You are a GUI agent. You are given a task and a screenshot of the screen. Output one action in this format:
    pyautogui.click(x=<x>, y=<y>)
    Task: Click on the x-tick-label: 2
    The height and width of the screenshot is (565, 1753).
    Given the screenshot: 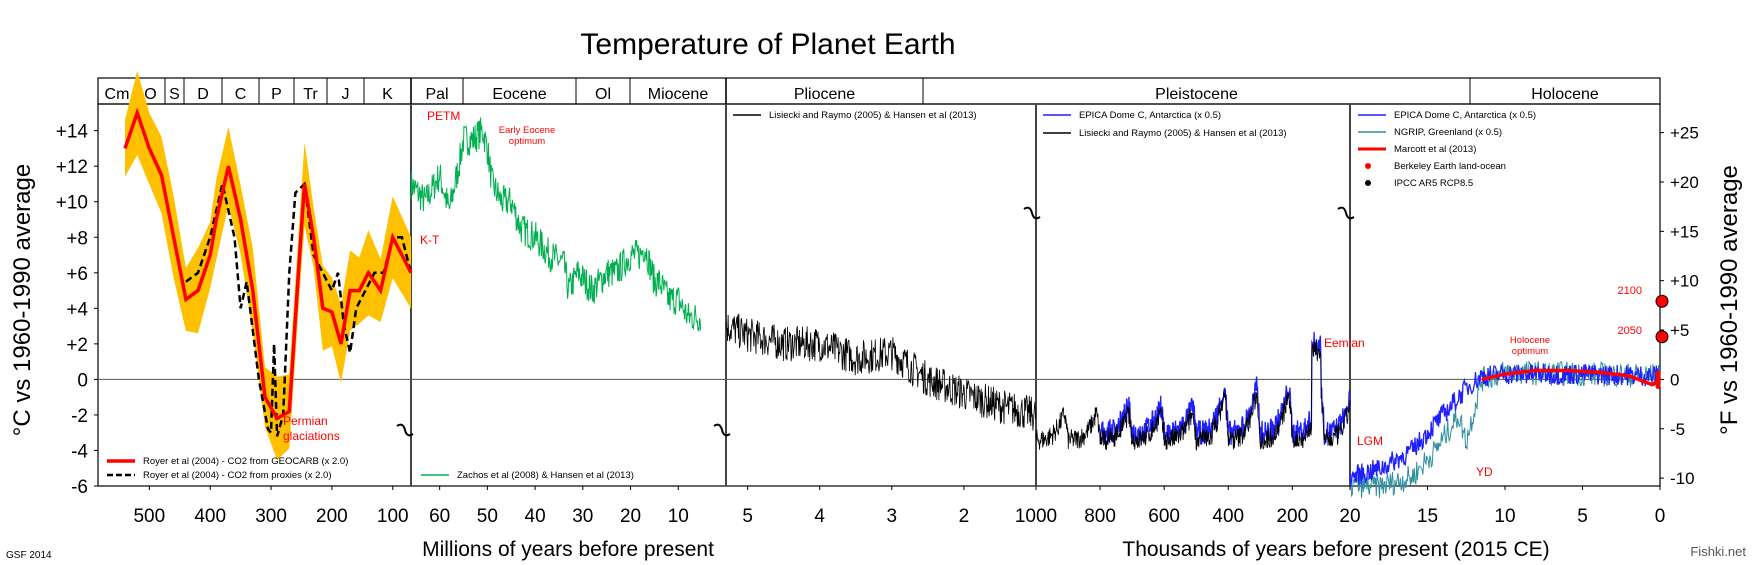 What is the action you would take?
    pyautogui.click(x=964, y=516)
    